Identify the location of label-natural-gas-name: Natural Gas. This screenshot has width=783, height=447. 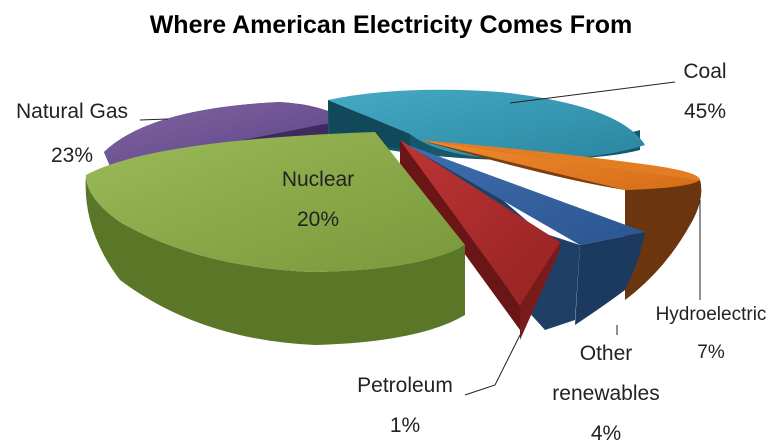
(72, 111).